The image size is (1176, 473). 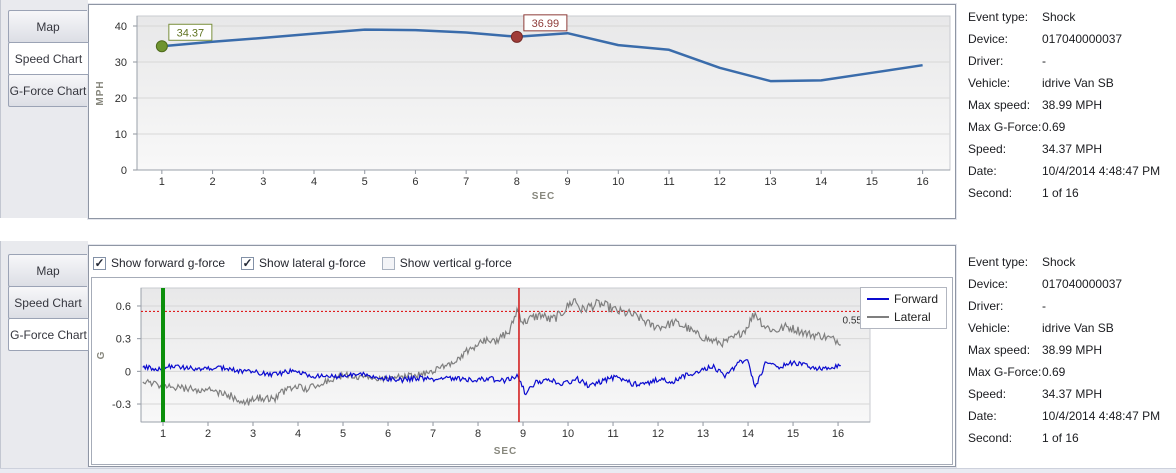 What do you see at coordinates (101, 355) in the screenshot?
I see `svg-text: G` at bounding box center [101, 355].